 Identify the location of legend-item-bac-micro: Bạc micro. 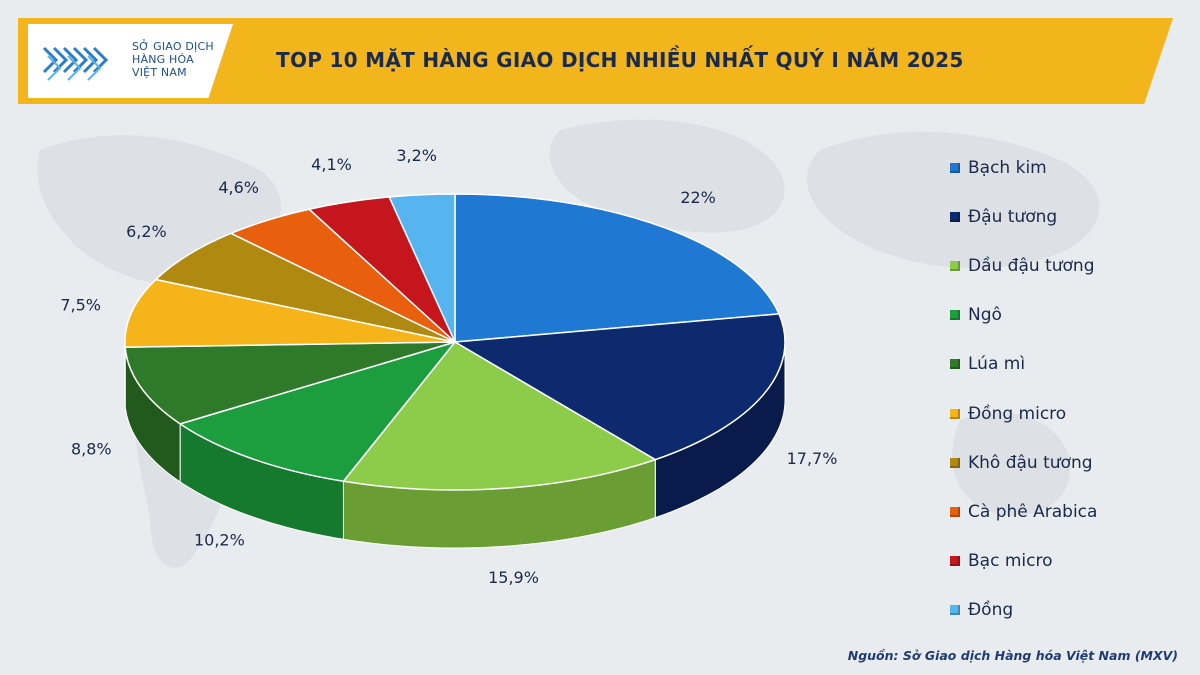
(1023, 561).